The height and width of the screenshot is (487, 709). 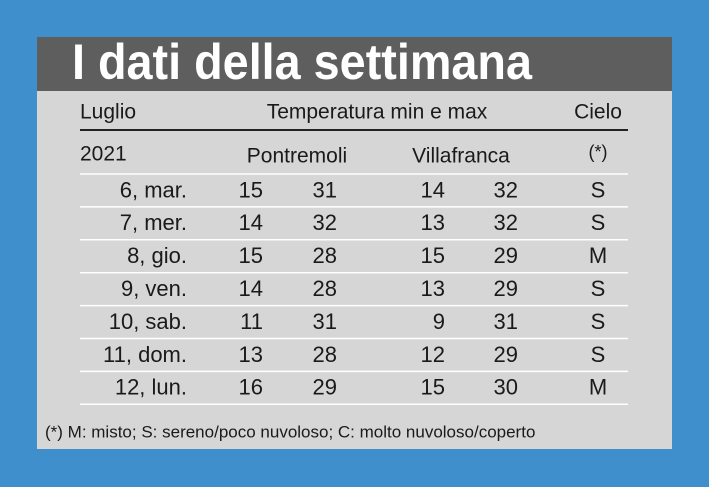 I want to click on day: 9, ven., so click(x=154, y=288).